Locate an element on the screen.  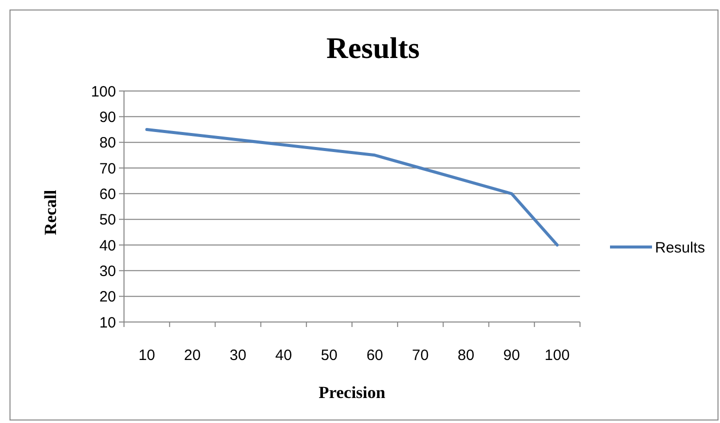
x-tick-label: 50 is located at coordinates (329, 355).